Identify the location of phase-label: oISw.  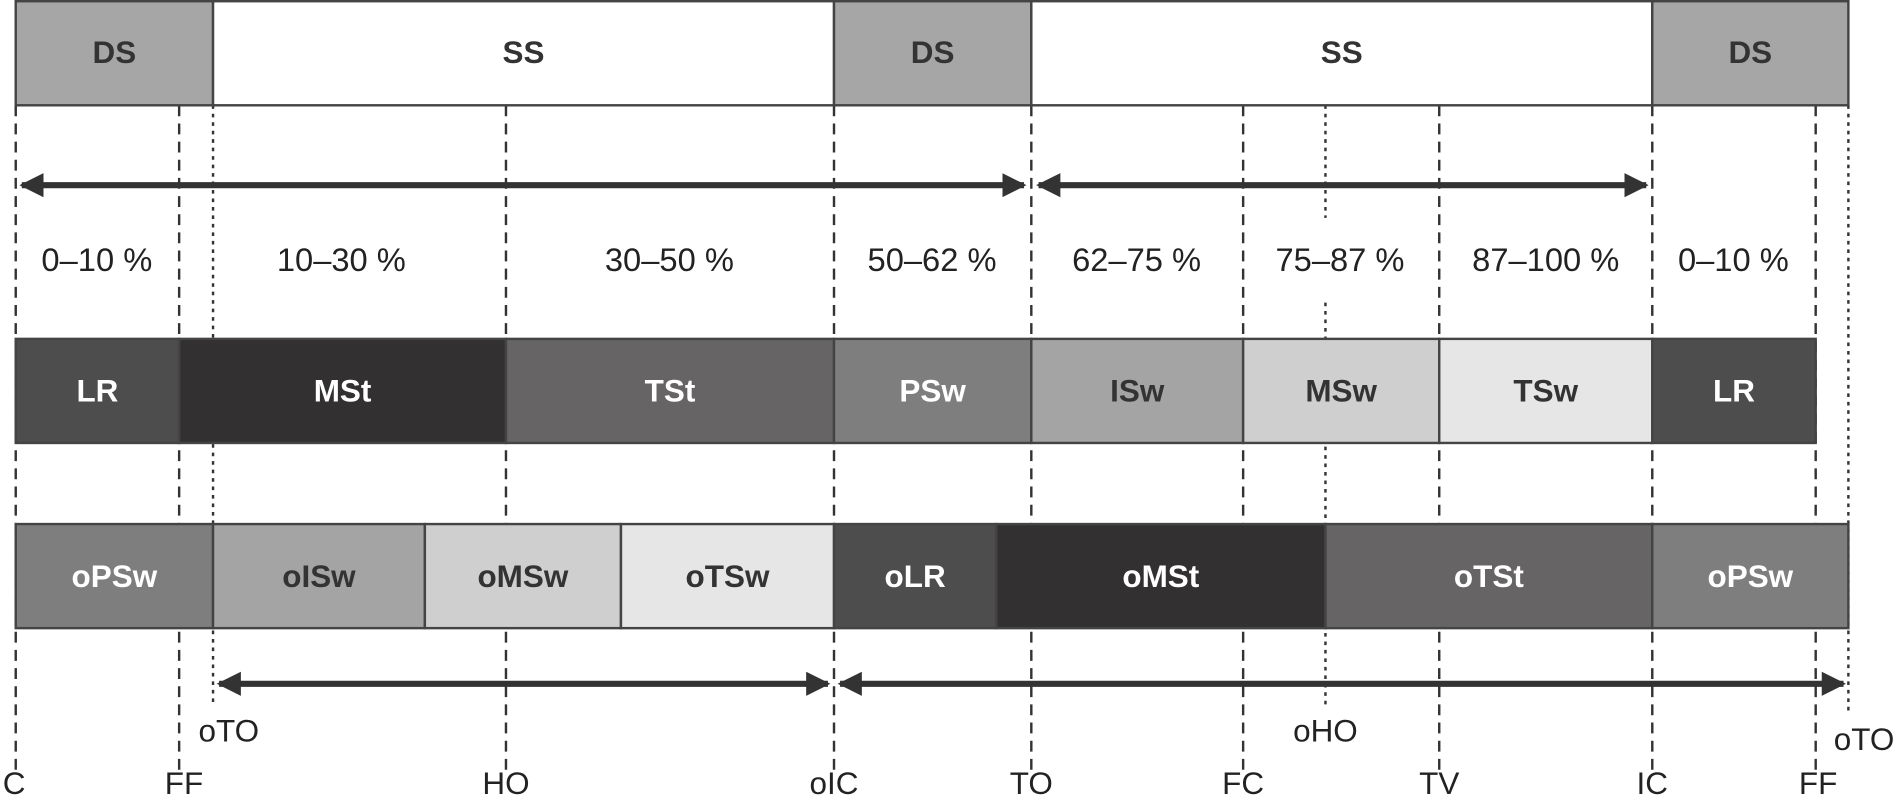
(319, 576).